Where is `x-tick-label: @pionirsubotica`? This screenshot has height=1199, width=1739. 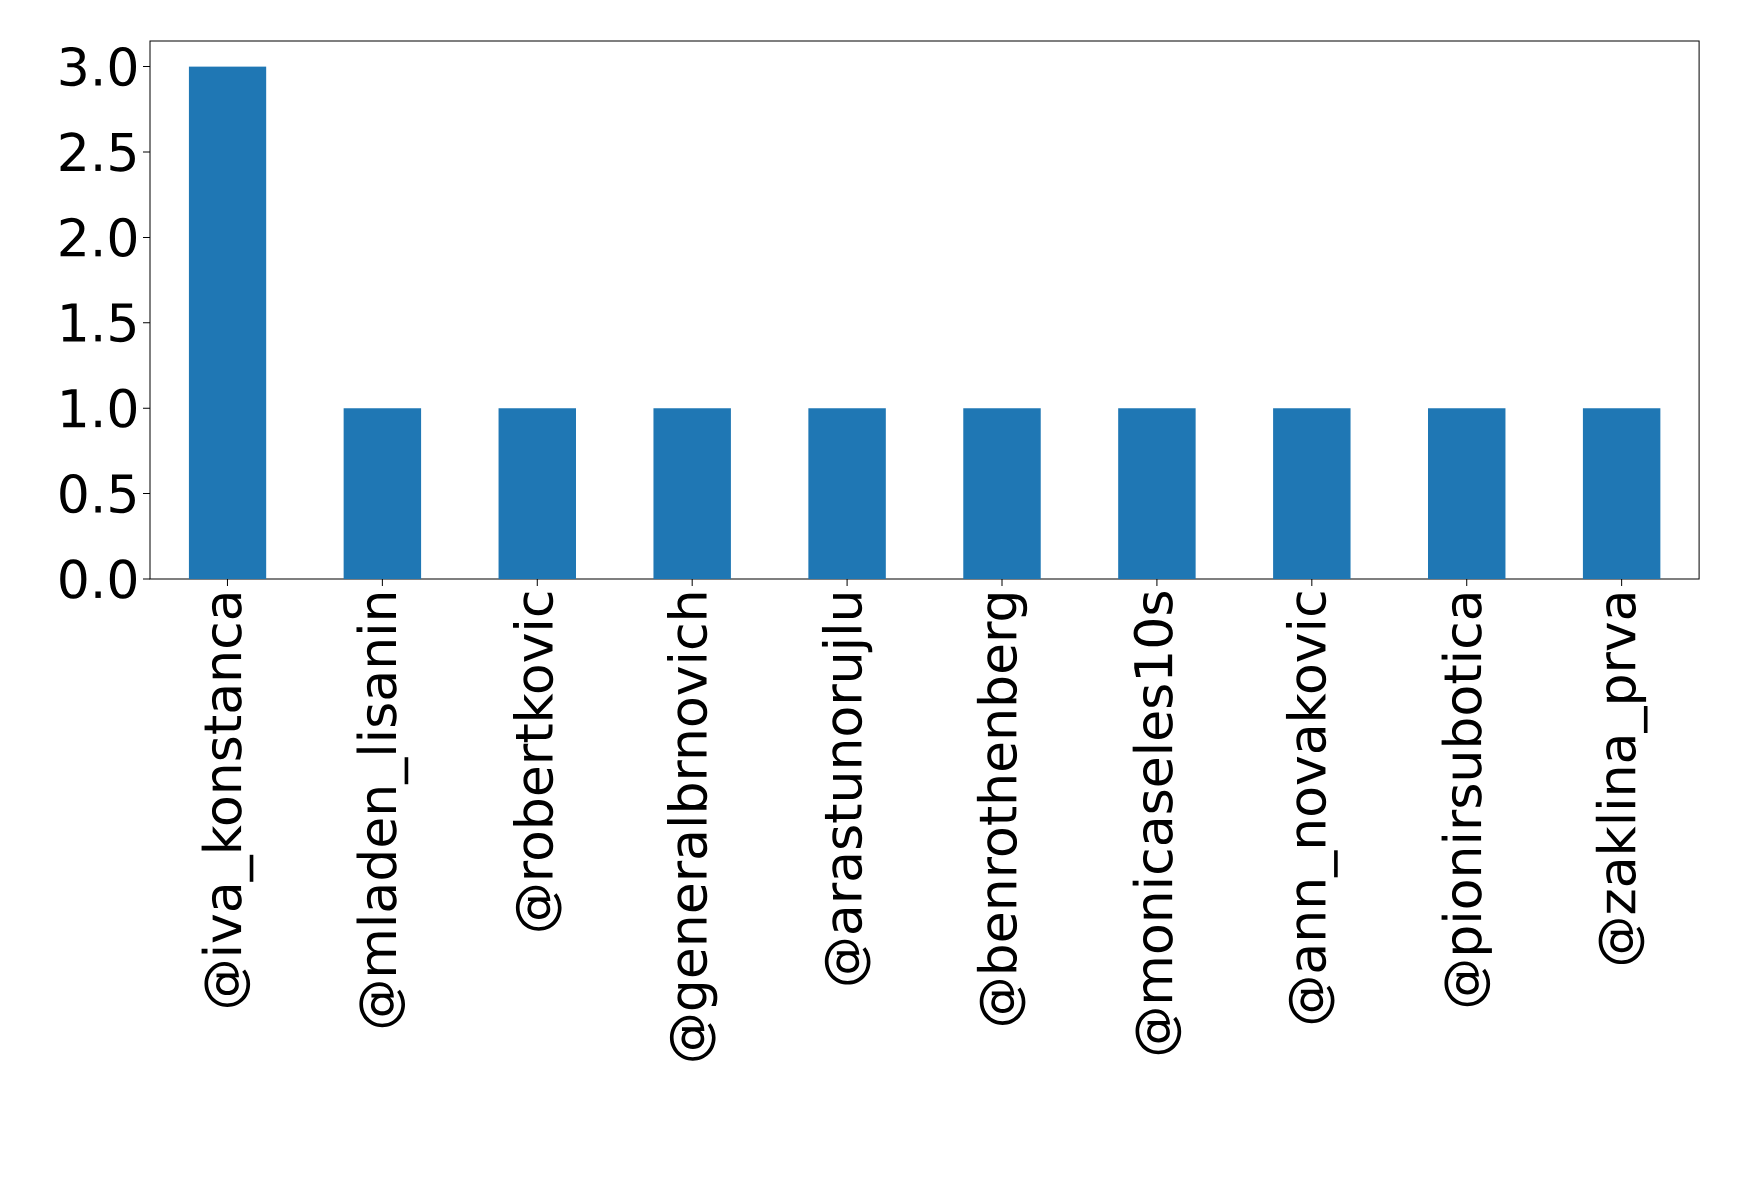
x-tick-label: @pionirsubotica is located at coordinates (1466, 800).